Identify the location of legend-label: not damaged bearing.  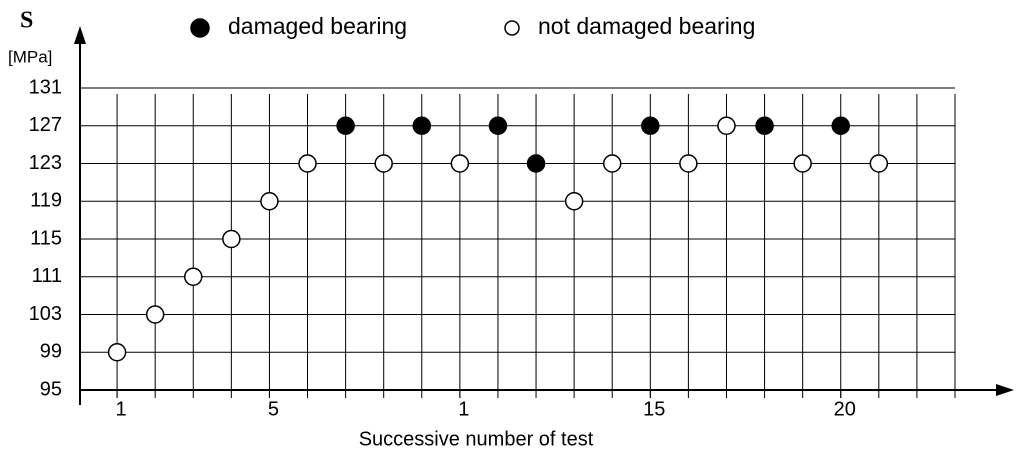
(646, 26).